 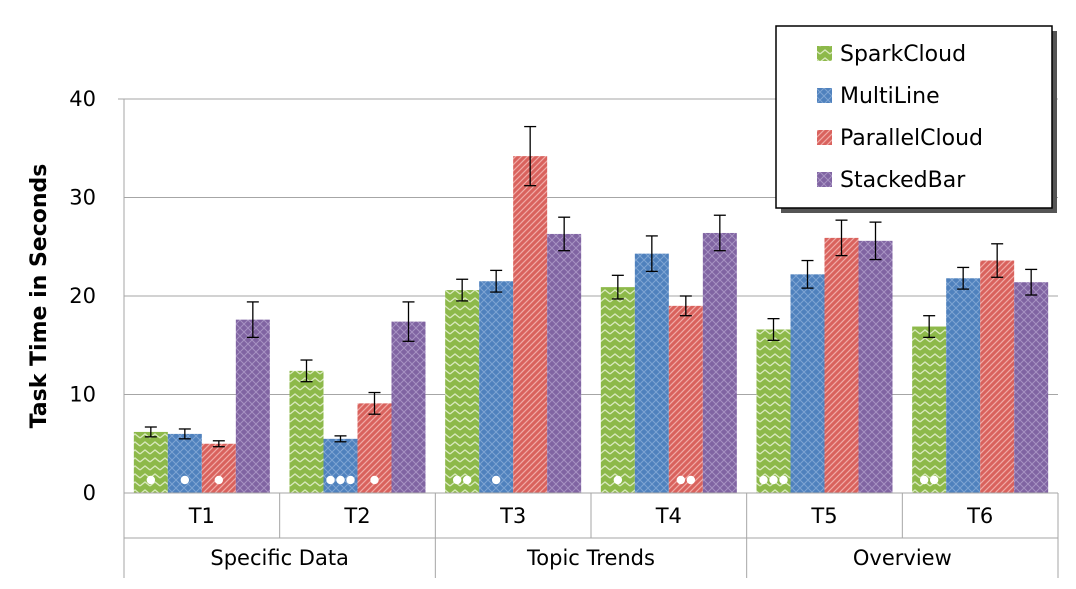 What do you see at coordinates (929, 409) in the screenshot?
I see `bar-sparkcloud-t6` at bounding box center [929, 409].